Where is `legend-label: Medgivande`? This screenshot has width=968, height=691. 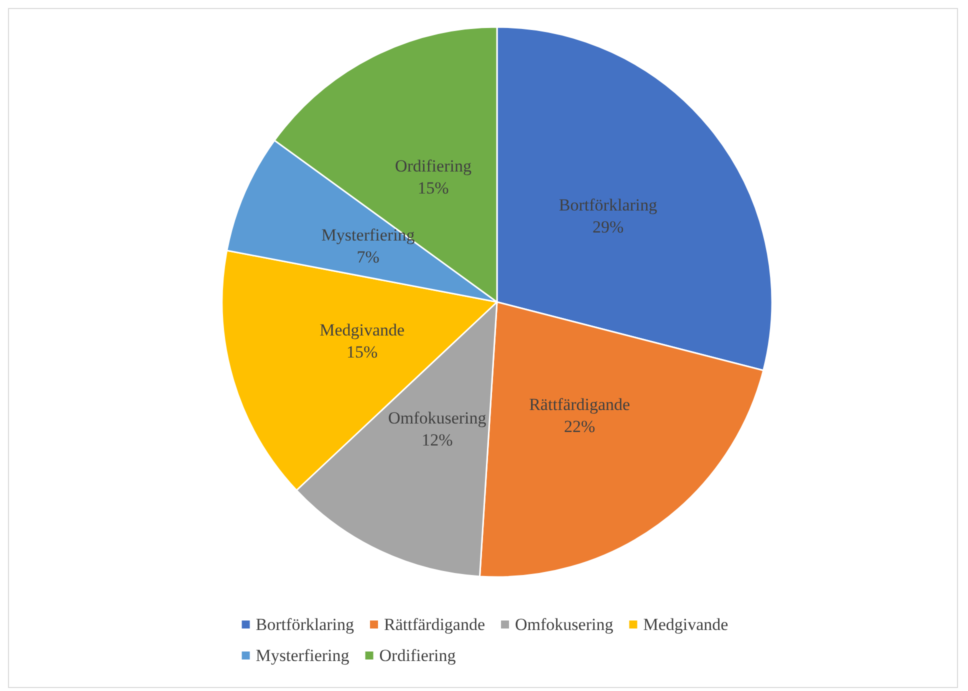
legend-label: Medgivande is located at coordinates (685, 624).